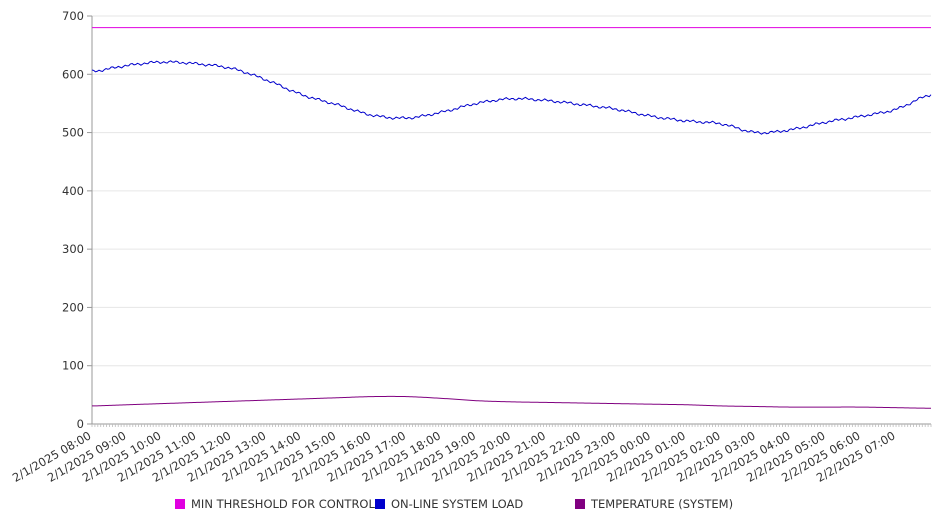  What do you see at coordinates (73, 249) in the screenshot?
I see `y-tick-label-3: 300` at bounding box center [73, 249].